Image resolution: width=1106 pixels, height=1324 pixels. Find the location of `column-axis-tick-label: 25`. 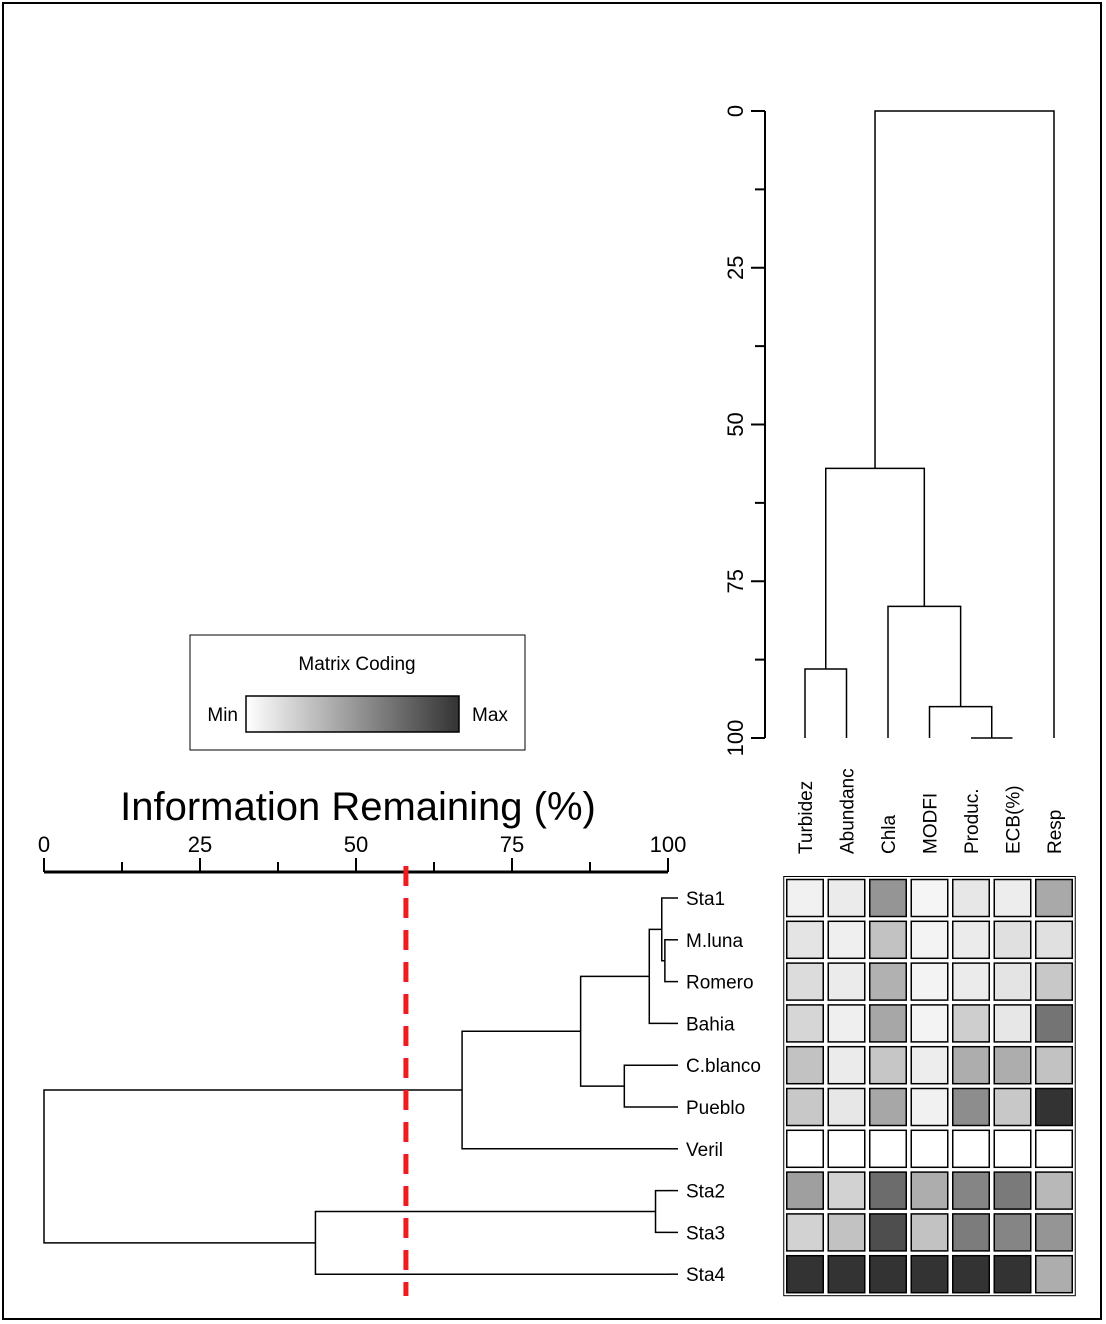

column-axis-tick-label: 25 is located at coordinates (735, 268).